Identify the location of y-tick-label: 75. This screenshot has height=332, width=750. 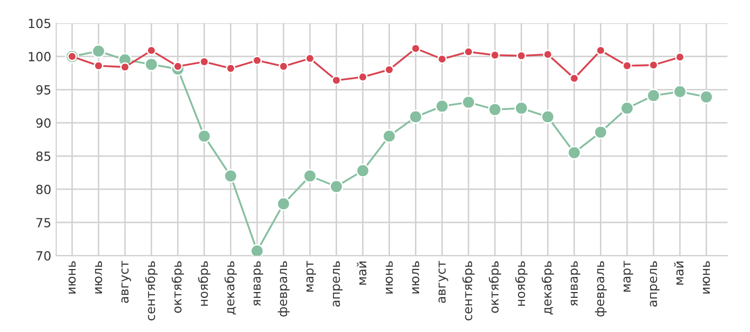
(43, 223).